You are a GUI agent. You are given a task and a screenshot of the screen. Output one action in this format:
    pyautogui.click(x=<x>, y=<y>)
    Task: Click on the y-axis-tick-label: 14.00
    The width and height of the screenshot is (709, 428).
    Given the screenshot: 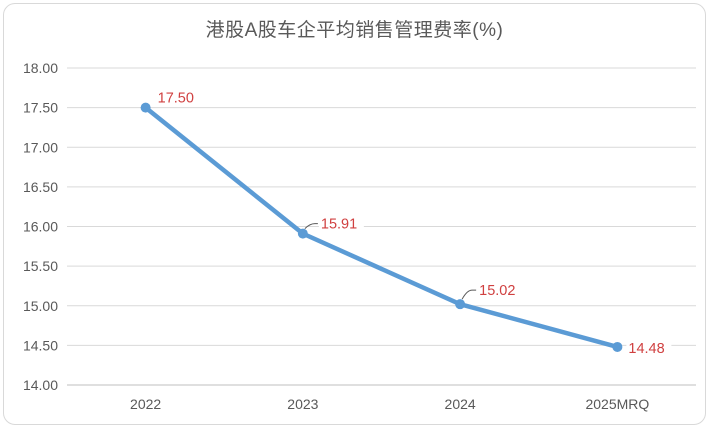 What is the action you would take?
    pyautogui.click(x=40, y=385)
    